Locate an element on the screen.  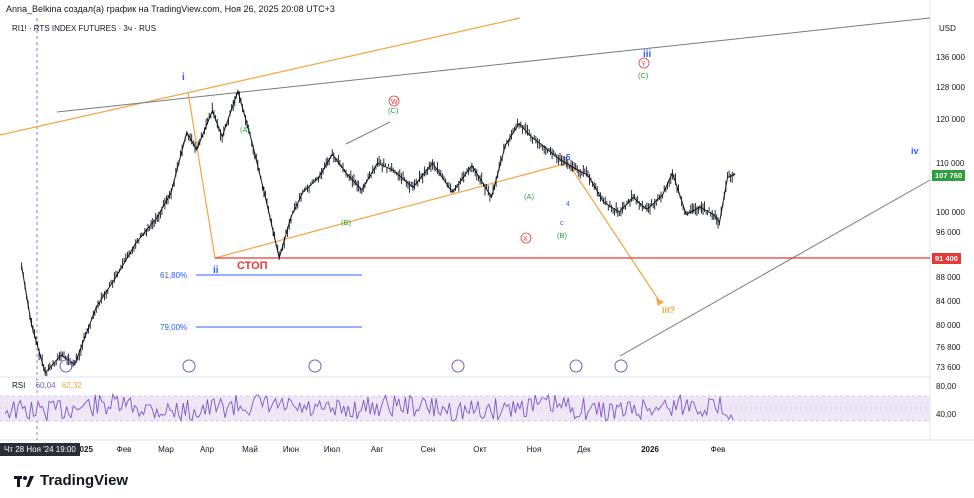
wave-C1-label: (C) is located at coordinates (393, 110).